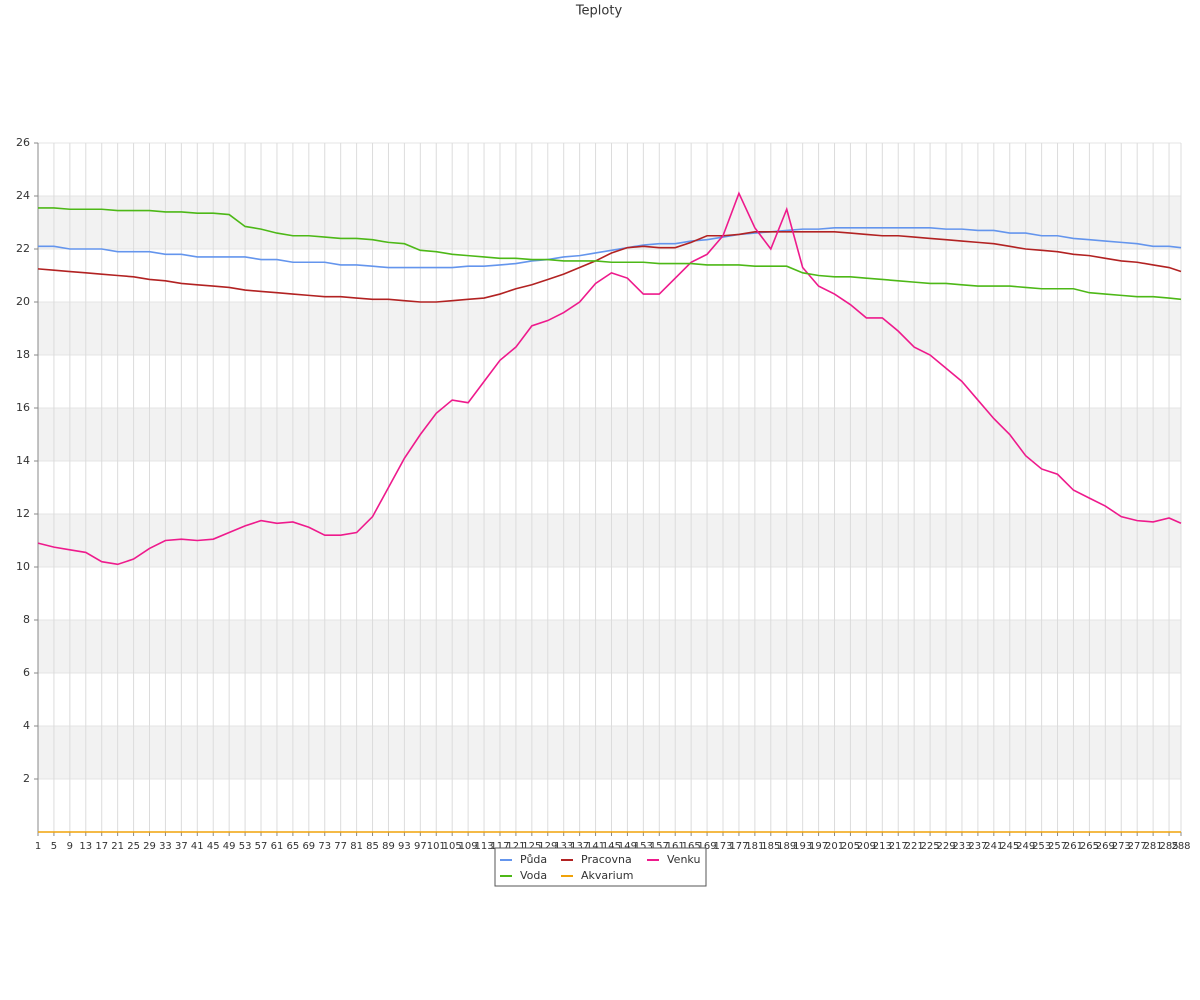 This screenshot has height=1000, width=1200. Describe the element at coordinates (606, 859) in the screenshot. I see `legend-label: Pracovna` at that location.